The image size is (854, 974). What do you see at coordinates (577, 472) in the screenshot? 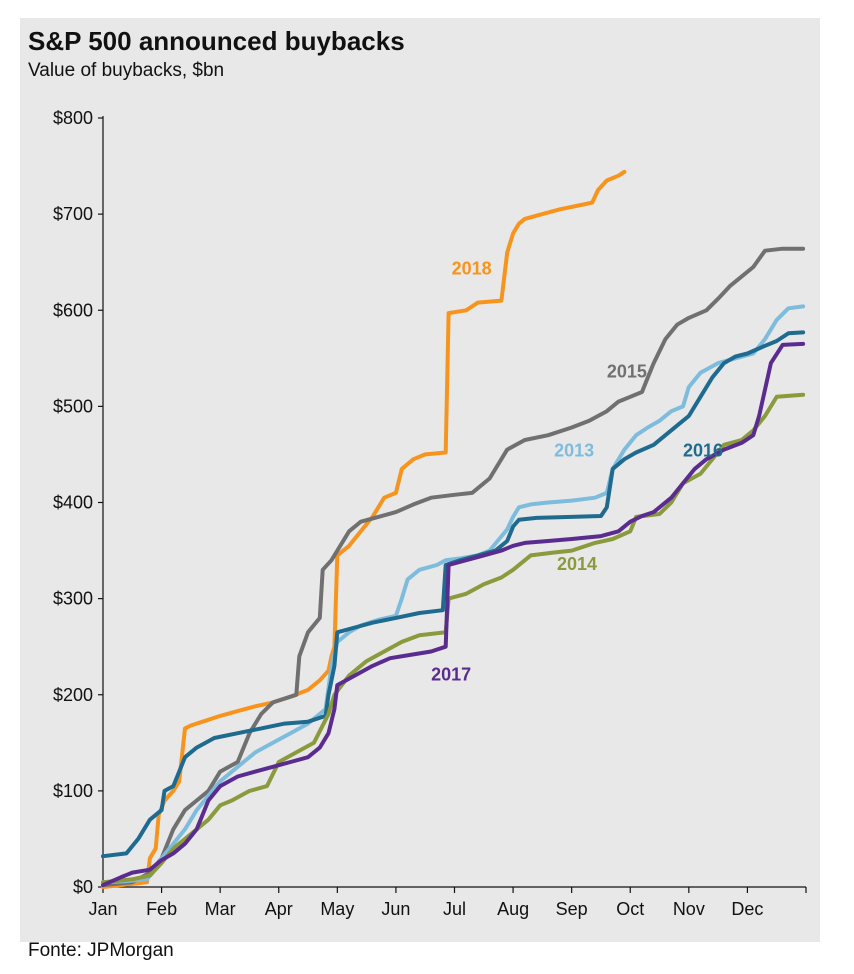
I see `series-labels: 2018 2015 2013 2016 2014 2017` at bounding box center [577, 472].